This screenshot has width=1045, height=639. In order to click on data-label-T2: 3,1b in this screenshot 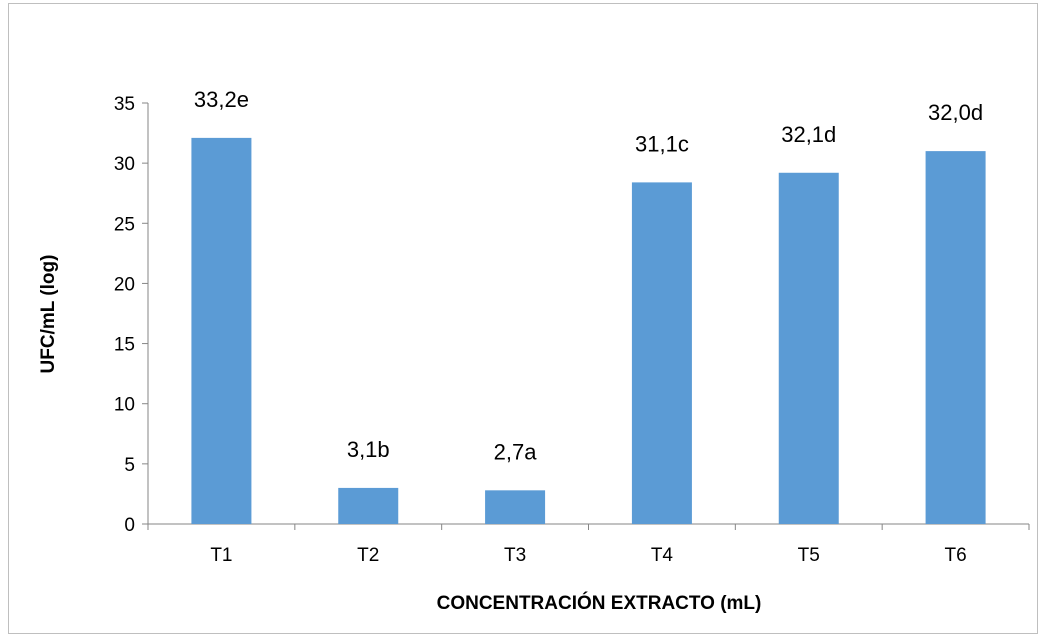, I will do `click(368, 449)`.